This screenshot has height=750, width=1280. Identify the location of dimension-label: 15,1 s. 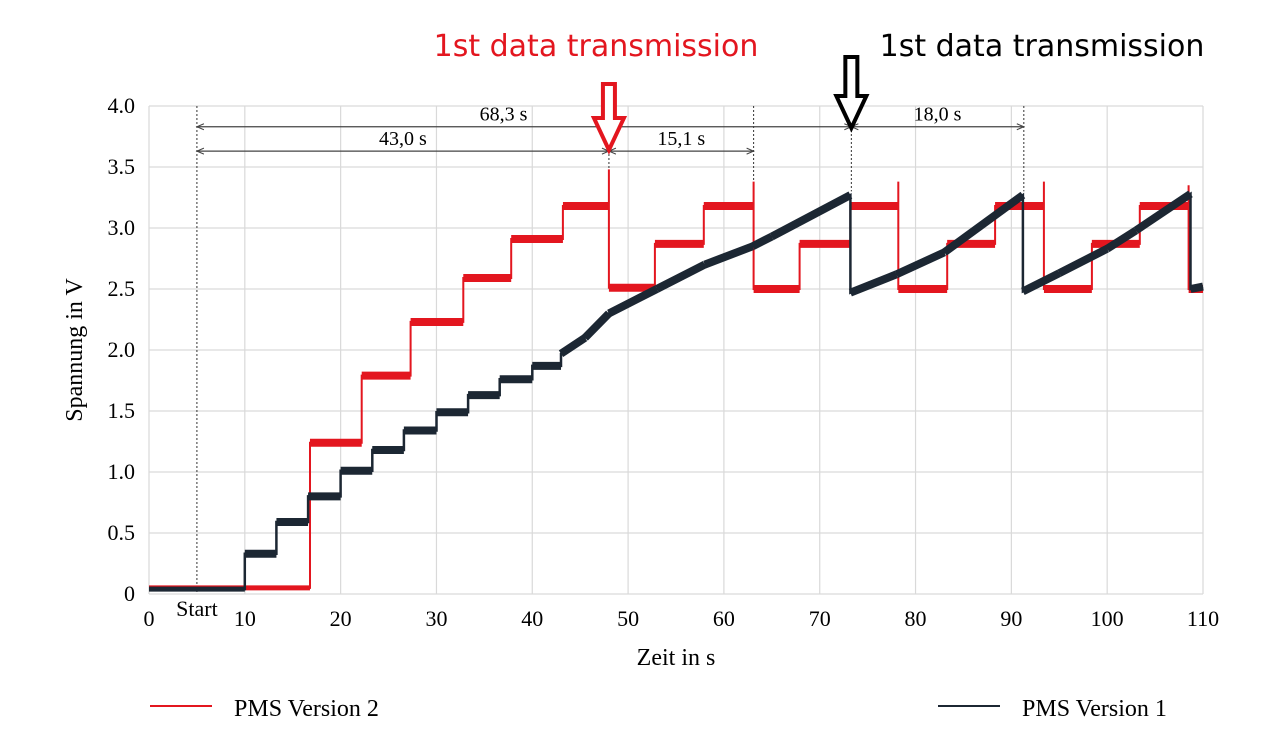
(681, 139).